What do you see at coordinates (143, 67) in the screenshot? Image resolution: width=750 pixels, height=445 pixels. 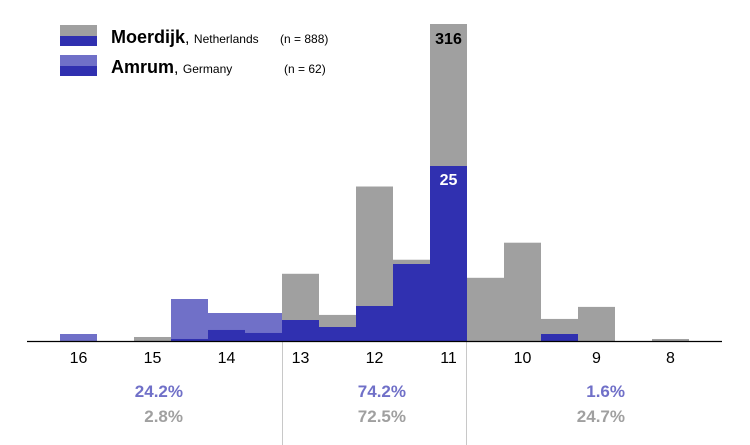 I see `legend-amrum-name: Amrum` at bounding box center [143, 67].